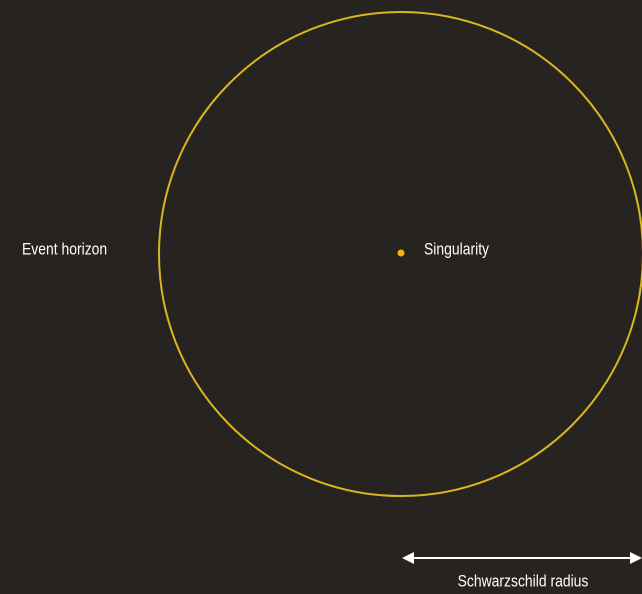 This screenshot has height=594, width=642. I want to click on arrow-head-right, so click(636, 558).